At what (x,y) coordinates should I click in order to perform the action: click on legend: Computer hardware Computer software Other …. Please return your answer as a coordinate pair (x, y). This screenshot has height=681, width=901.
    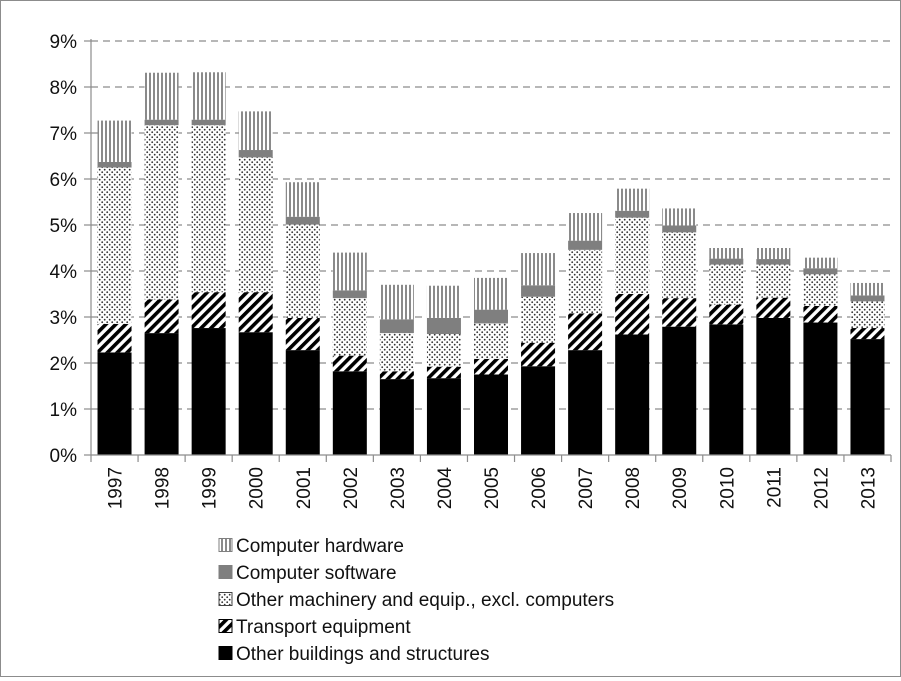
    Looking at the image, I should click on (416, 600).